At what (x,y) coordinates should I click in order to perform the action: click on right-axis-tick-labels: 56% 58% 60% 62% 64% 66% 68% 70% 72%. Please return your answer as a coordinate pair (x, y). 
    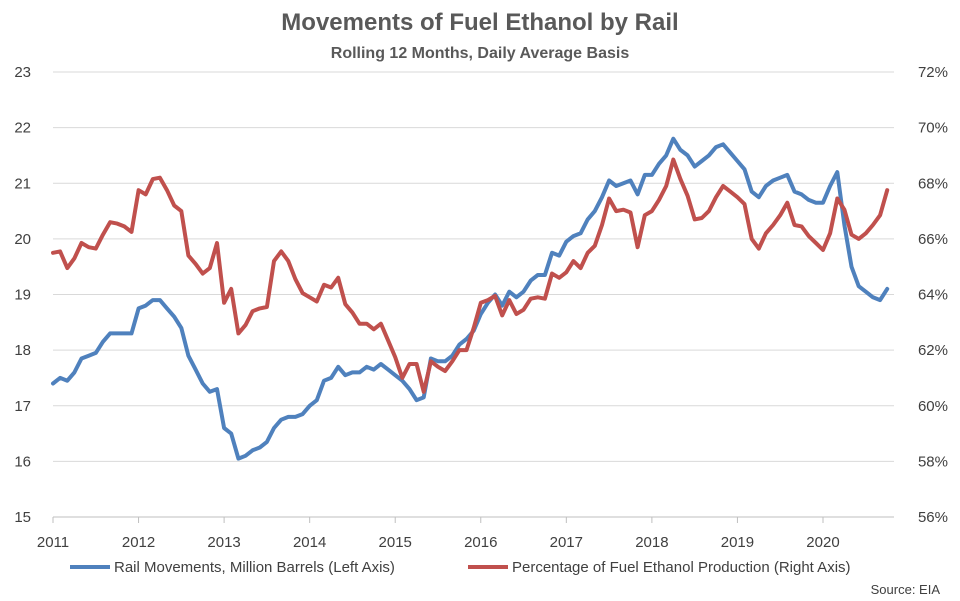
    Looking at the image, I should click on (933, 295).